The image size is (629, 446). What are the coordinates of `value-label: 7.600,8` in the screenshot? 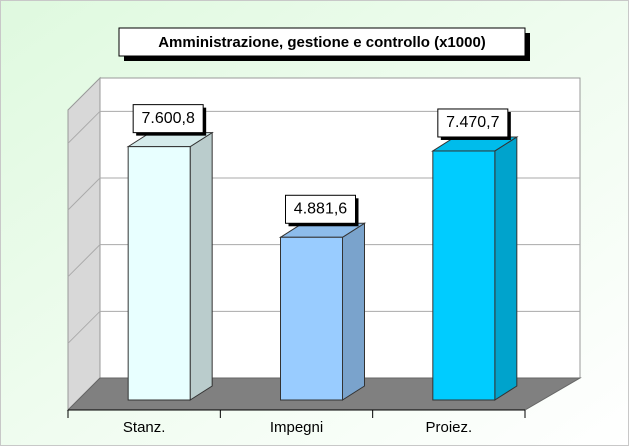 It's located at (167, 118).